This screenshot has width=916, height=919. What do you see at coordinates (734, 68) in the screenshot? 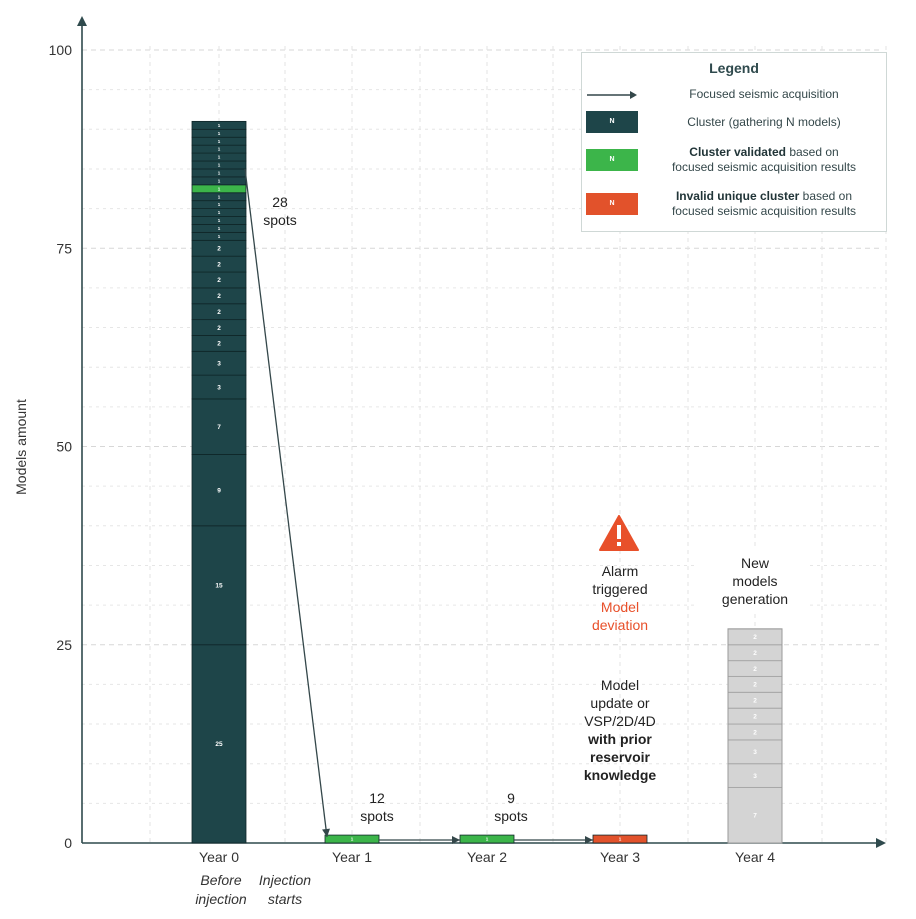
I see `legend-title: Legend` at bounding box center [734, 68].